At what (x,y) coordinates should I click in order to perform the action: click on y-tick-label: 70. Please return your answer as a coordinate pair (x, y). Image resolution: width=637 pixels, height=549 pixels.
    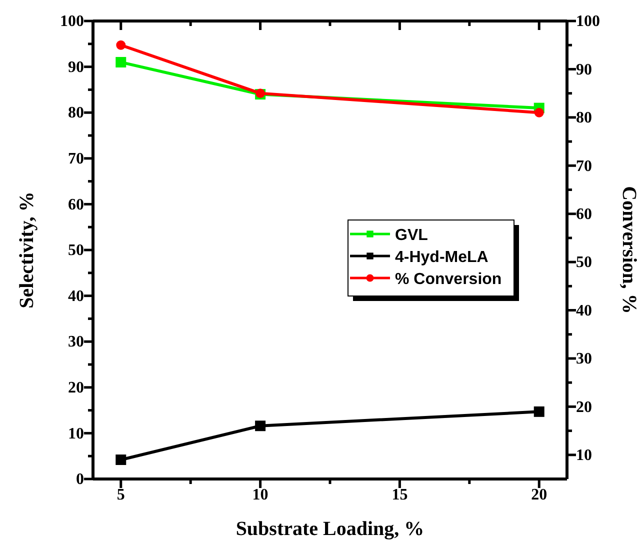
    Looking at the image, I should click on (76, 159).